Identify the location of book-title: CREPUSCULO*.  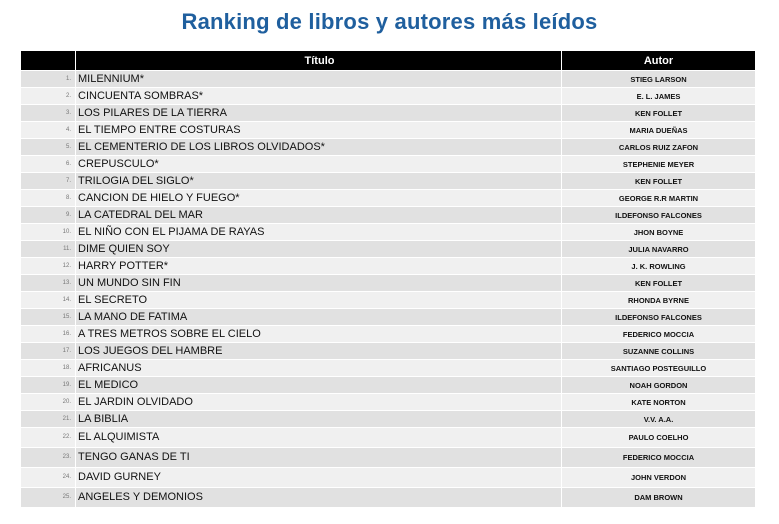
(318, 164).